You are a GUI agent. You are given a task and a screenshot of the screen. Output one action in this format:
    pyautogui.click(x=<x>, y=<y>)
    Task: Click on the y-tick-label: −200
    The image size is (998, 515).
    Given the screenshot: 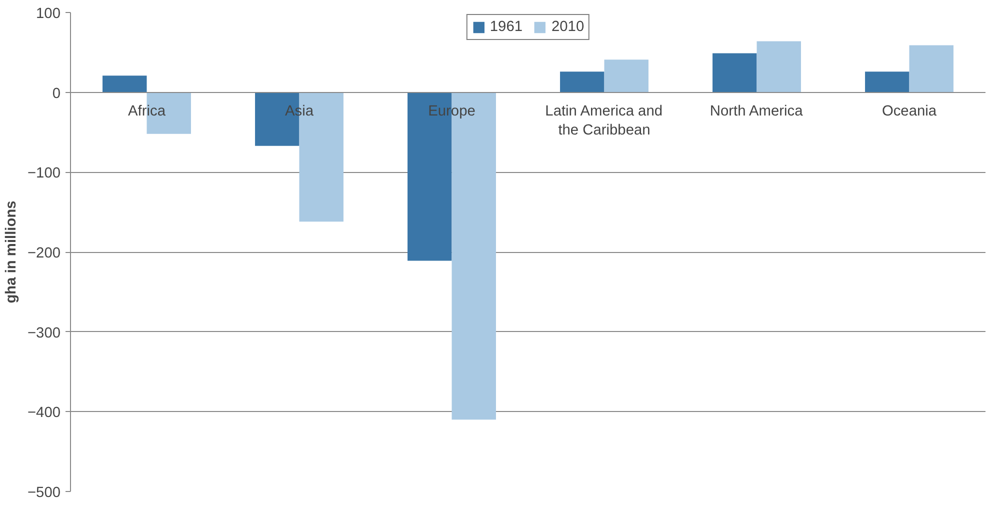 What is the action you would take?
    pyautogui.click(x=44, y=254)
    